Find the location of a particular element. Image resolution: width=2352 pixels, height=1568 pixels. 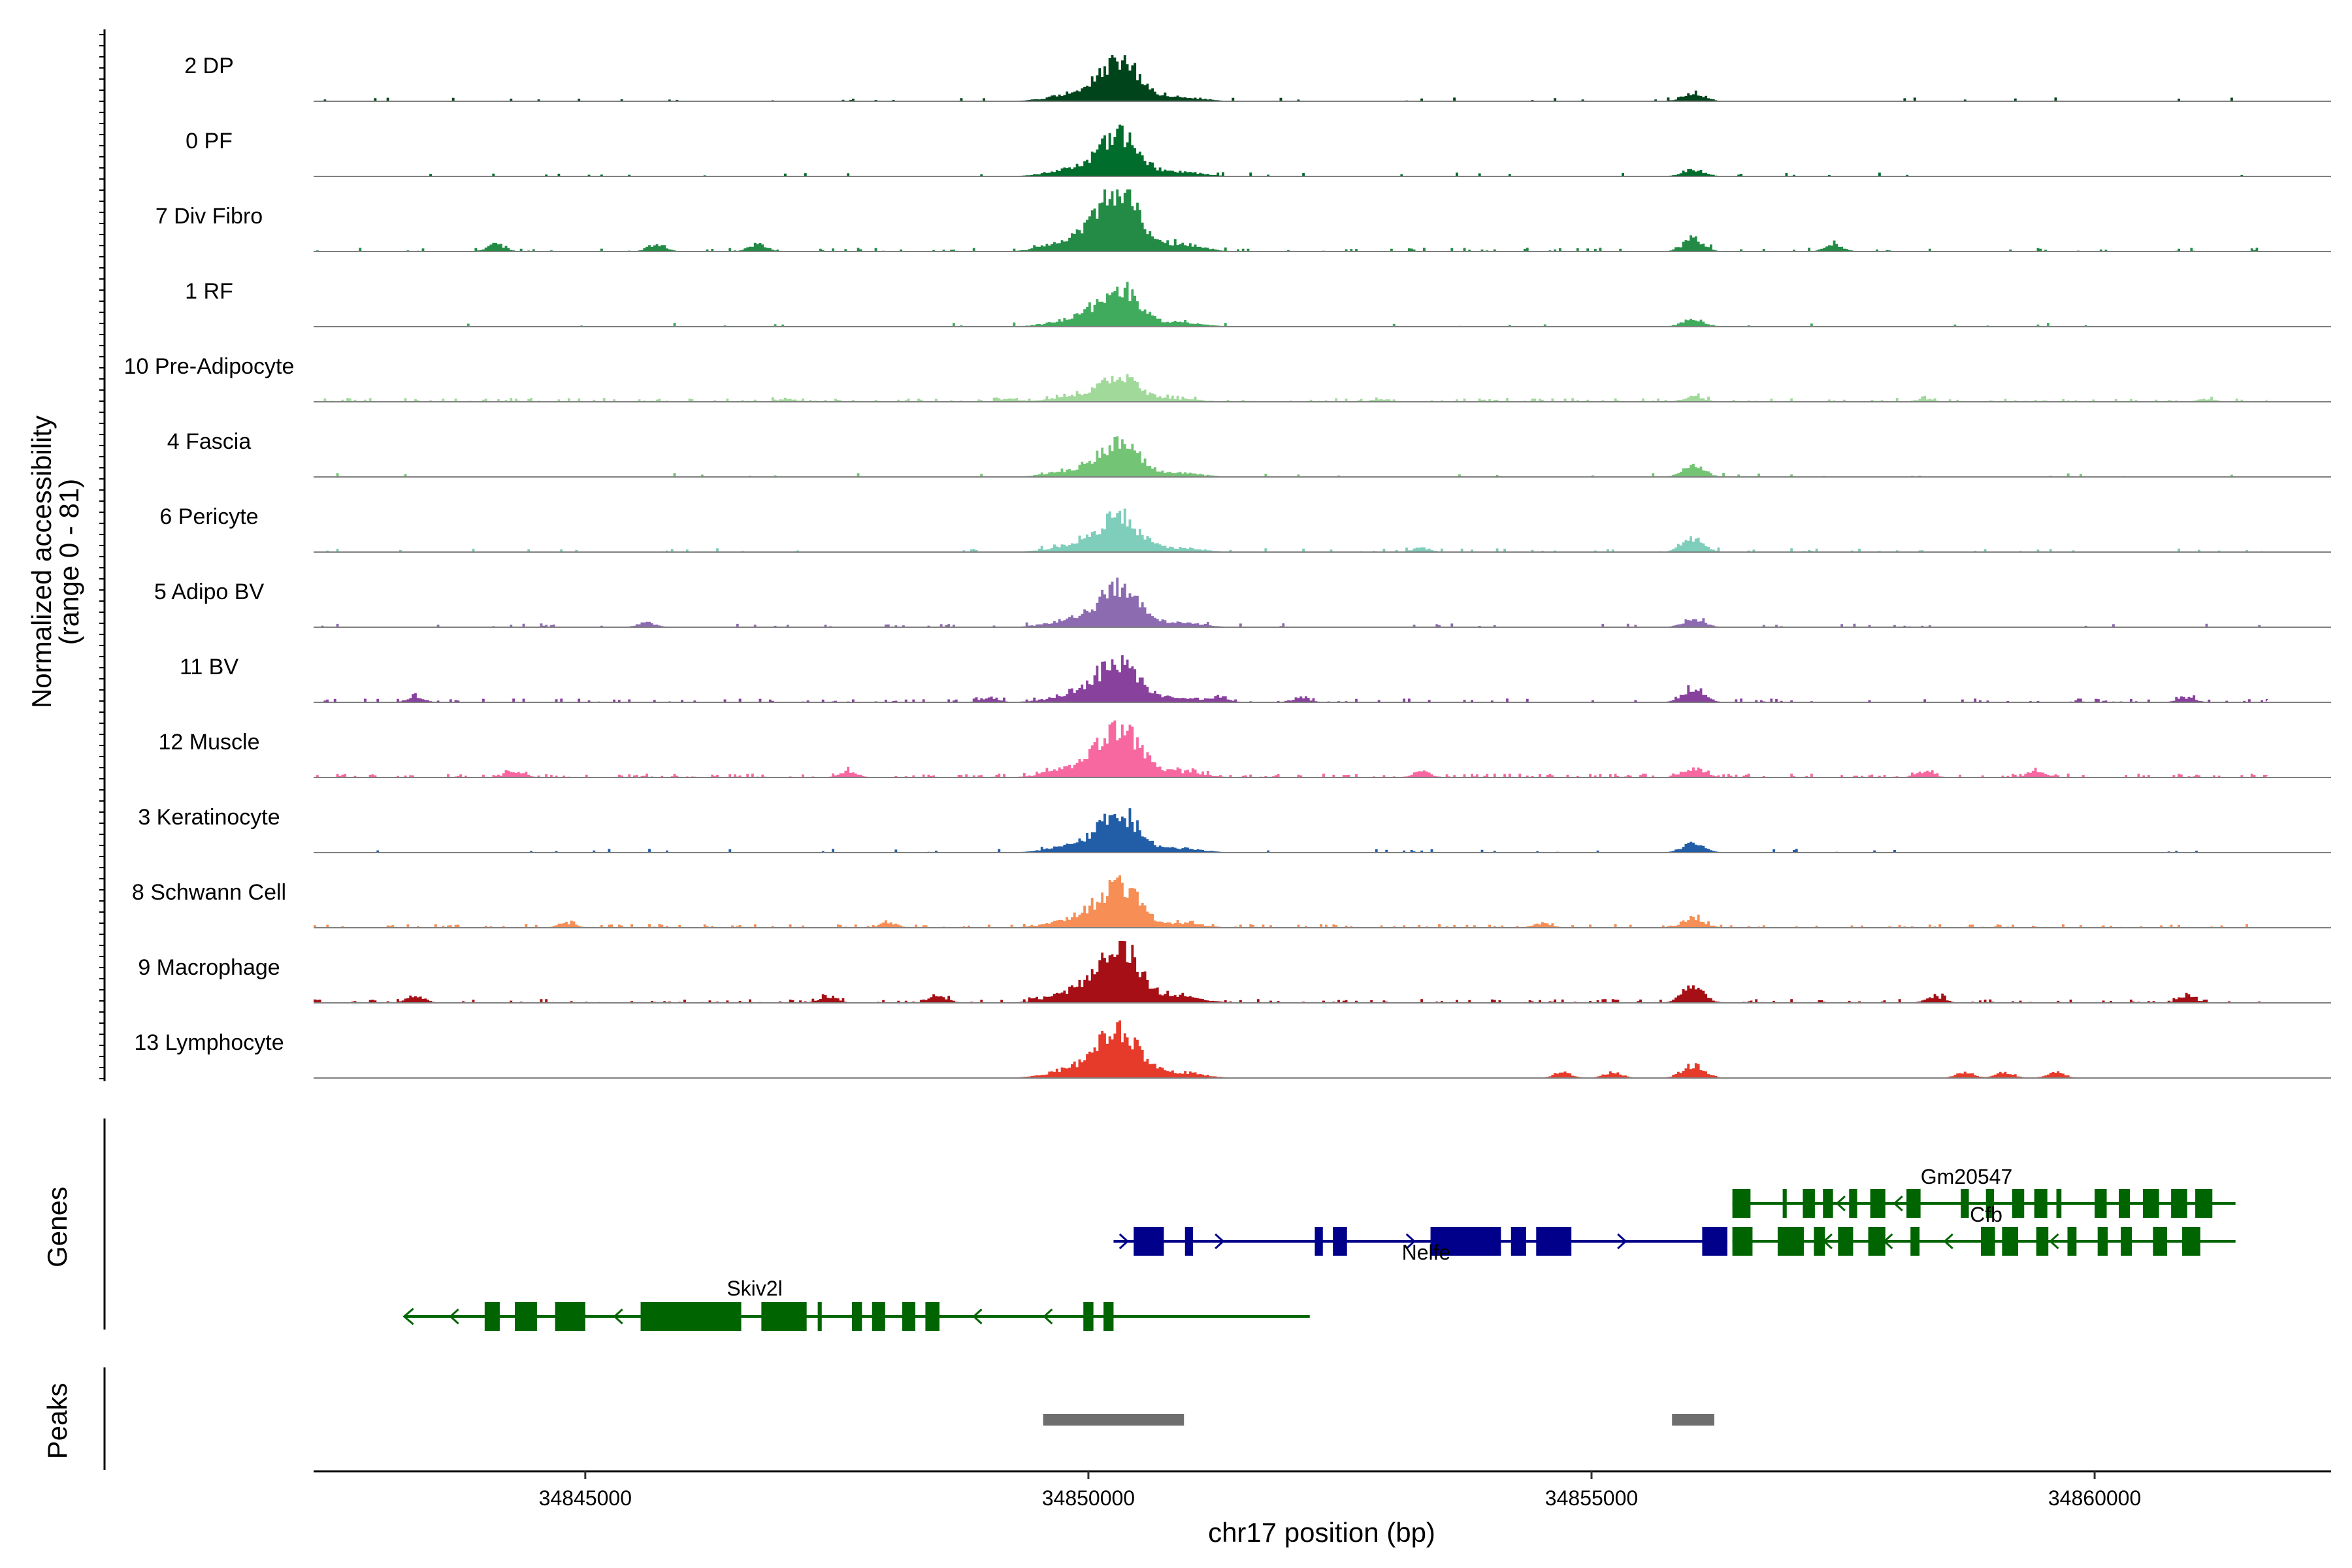

track-label: 0 PF is located at coordinates (209, 141).